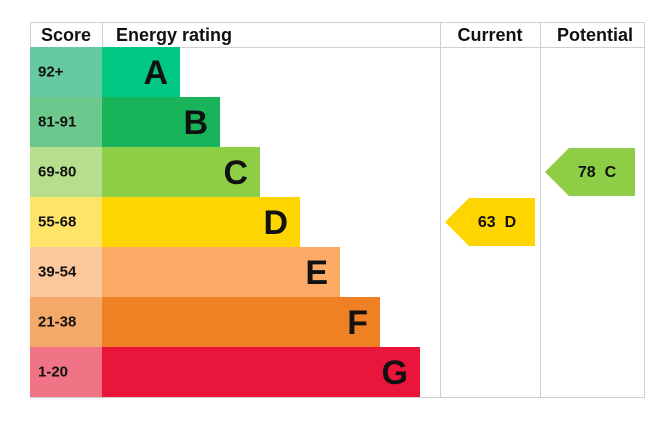 The height and width of the screenshot is (442, 655). I want to click on rating-letter: F, so click(357, 323).